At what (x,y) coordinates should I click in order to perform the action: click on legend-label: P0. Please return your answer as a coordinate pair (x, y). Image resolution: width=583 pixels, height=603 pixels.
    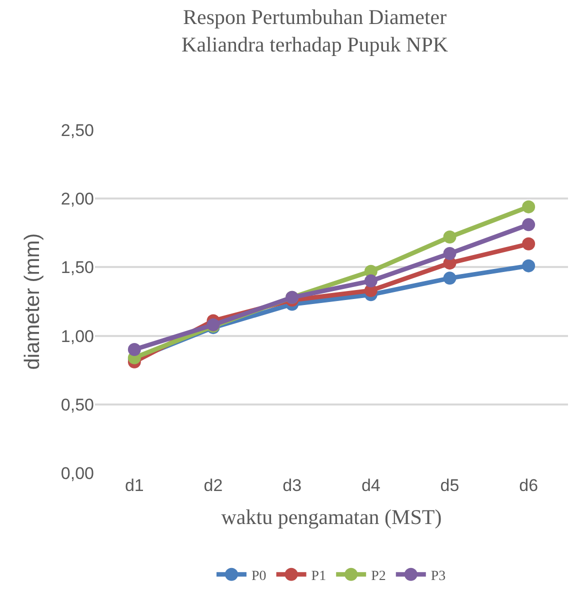
    Looking at the image, I should click on (259, 576).